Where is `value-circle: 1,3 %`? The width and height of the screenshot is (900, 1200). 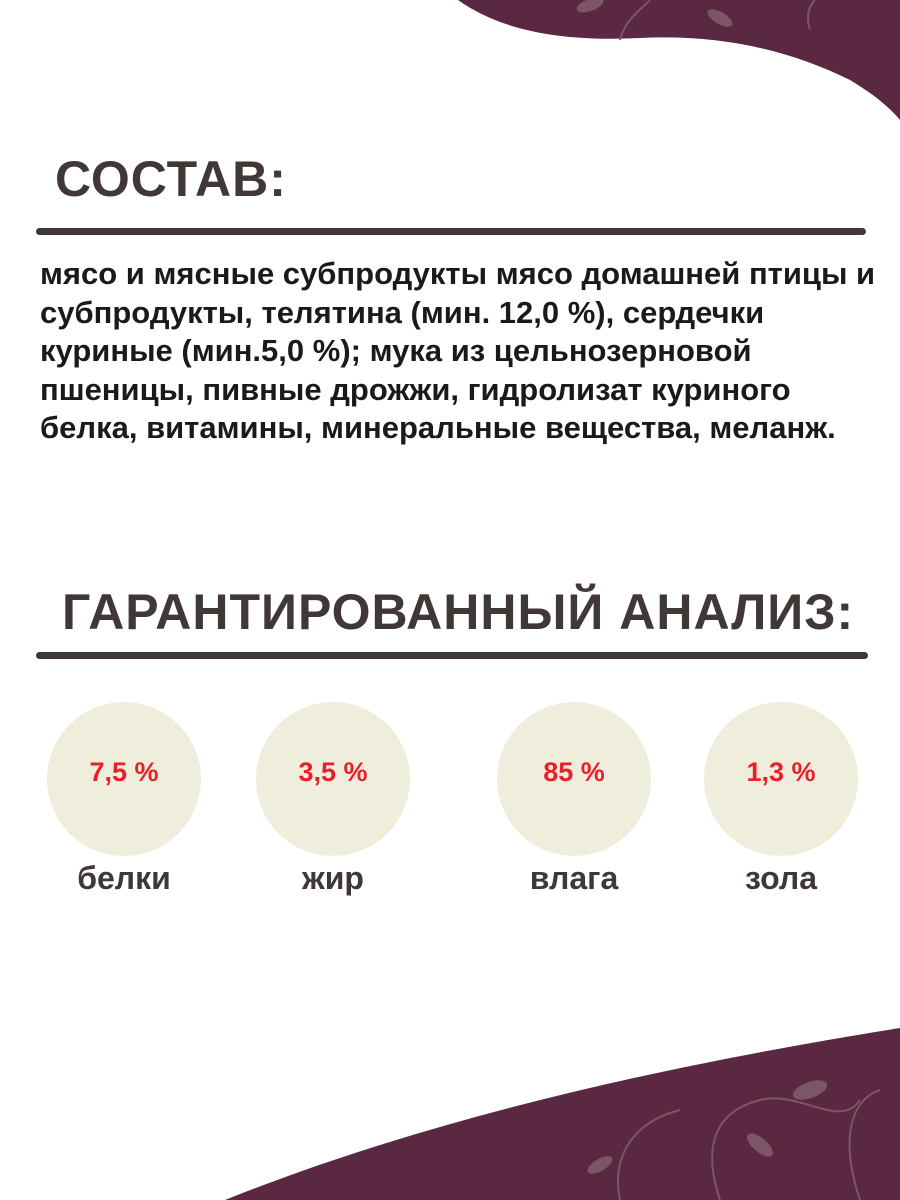
value-circle: 1,3 % is located at coordinates (781, 779).